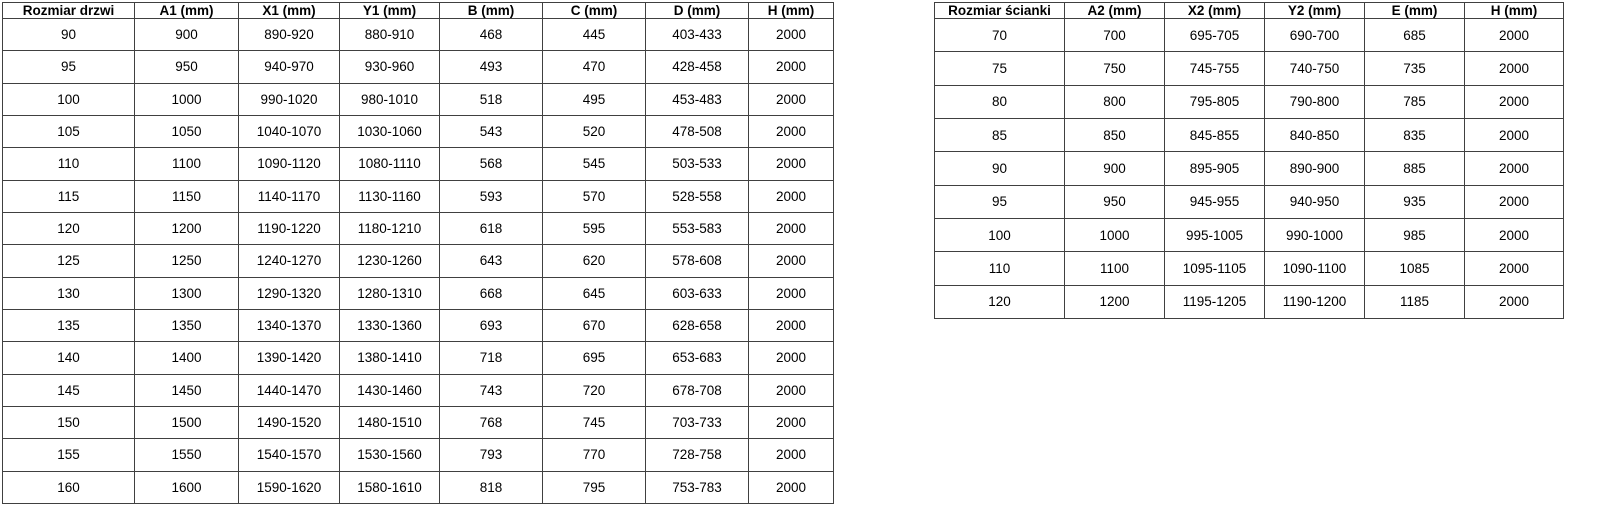 The height and width of the screenshot is (514, 1600). What do you see at coordinates (491, 293) in the screenshot?
I see `table-cell: 668` at bounding box center [491, 293].